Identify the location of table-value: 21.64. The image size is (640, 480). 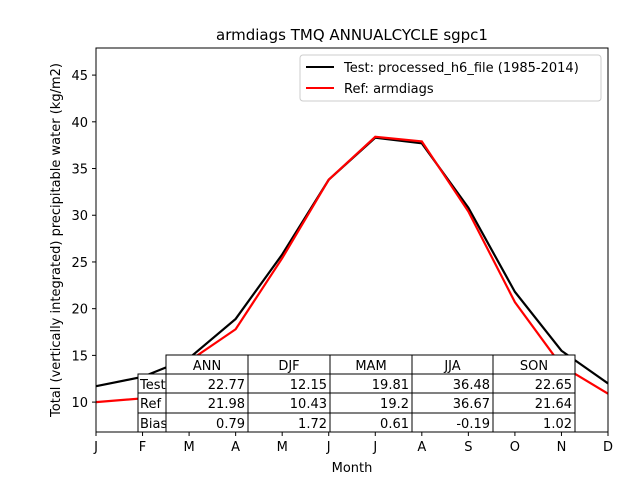
(553, 404).